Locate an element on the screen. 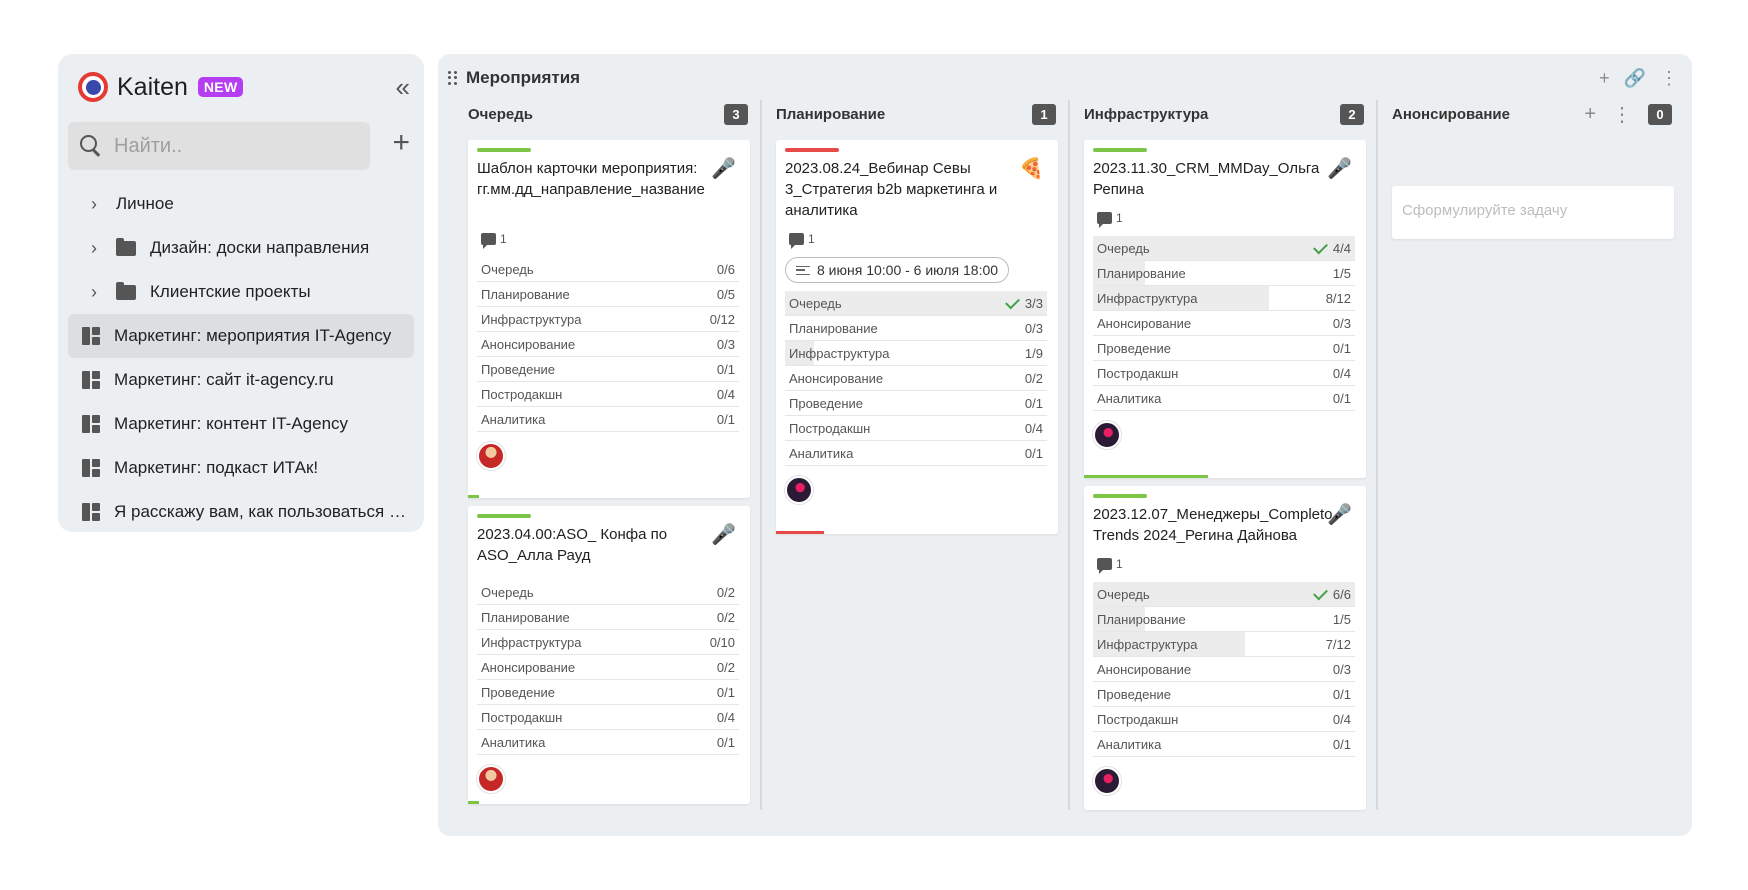 The height and width of the screenshot is (890, 1748). checklist-row: Инфраструктура 0/12 is located at coordinates (608, 319).